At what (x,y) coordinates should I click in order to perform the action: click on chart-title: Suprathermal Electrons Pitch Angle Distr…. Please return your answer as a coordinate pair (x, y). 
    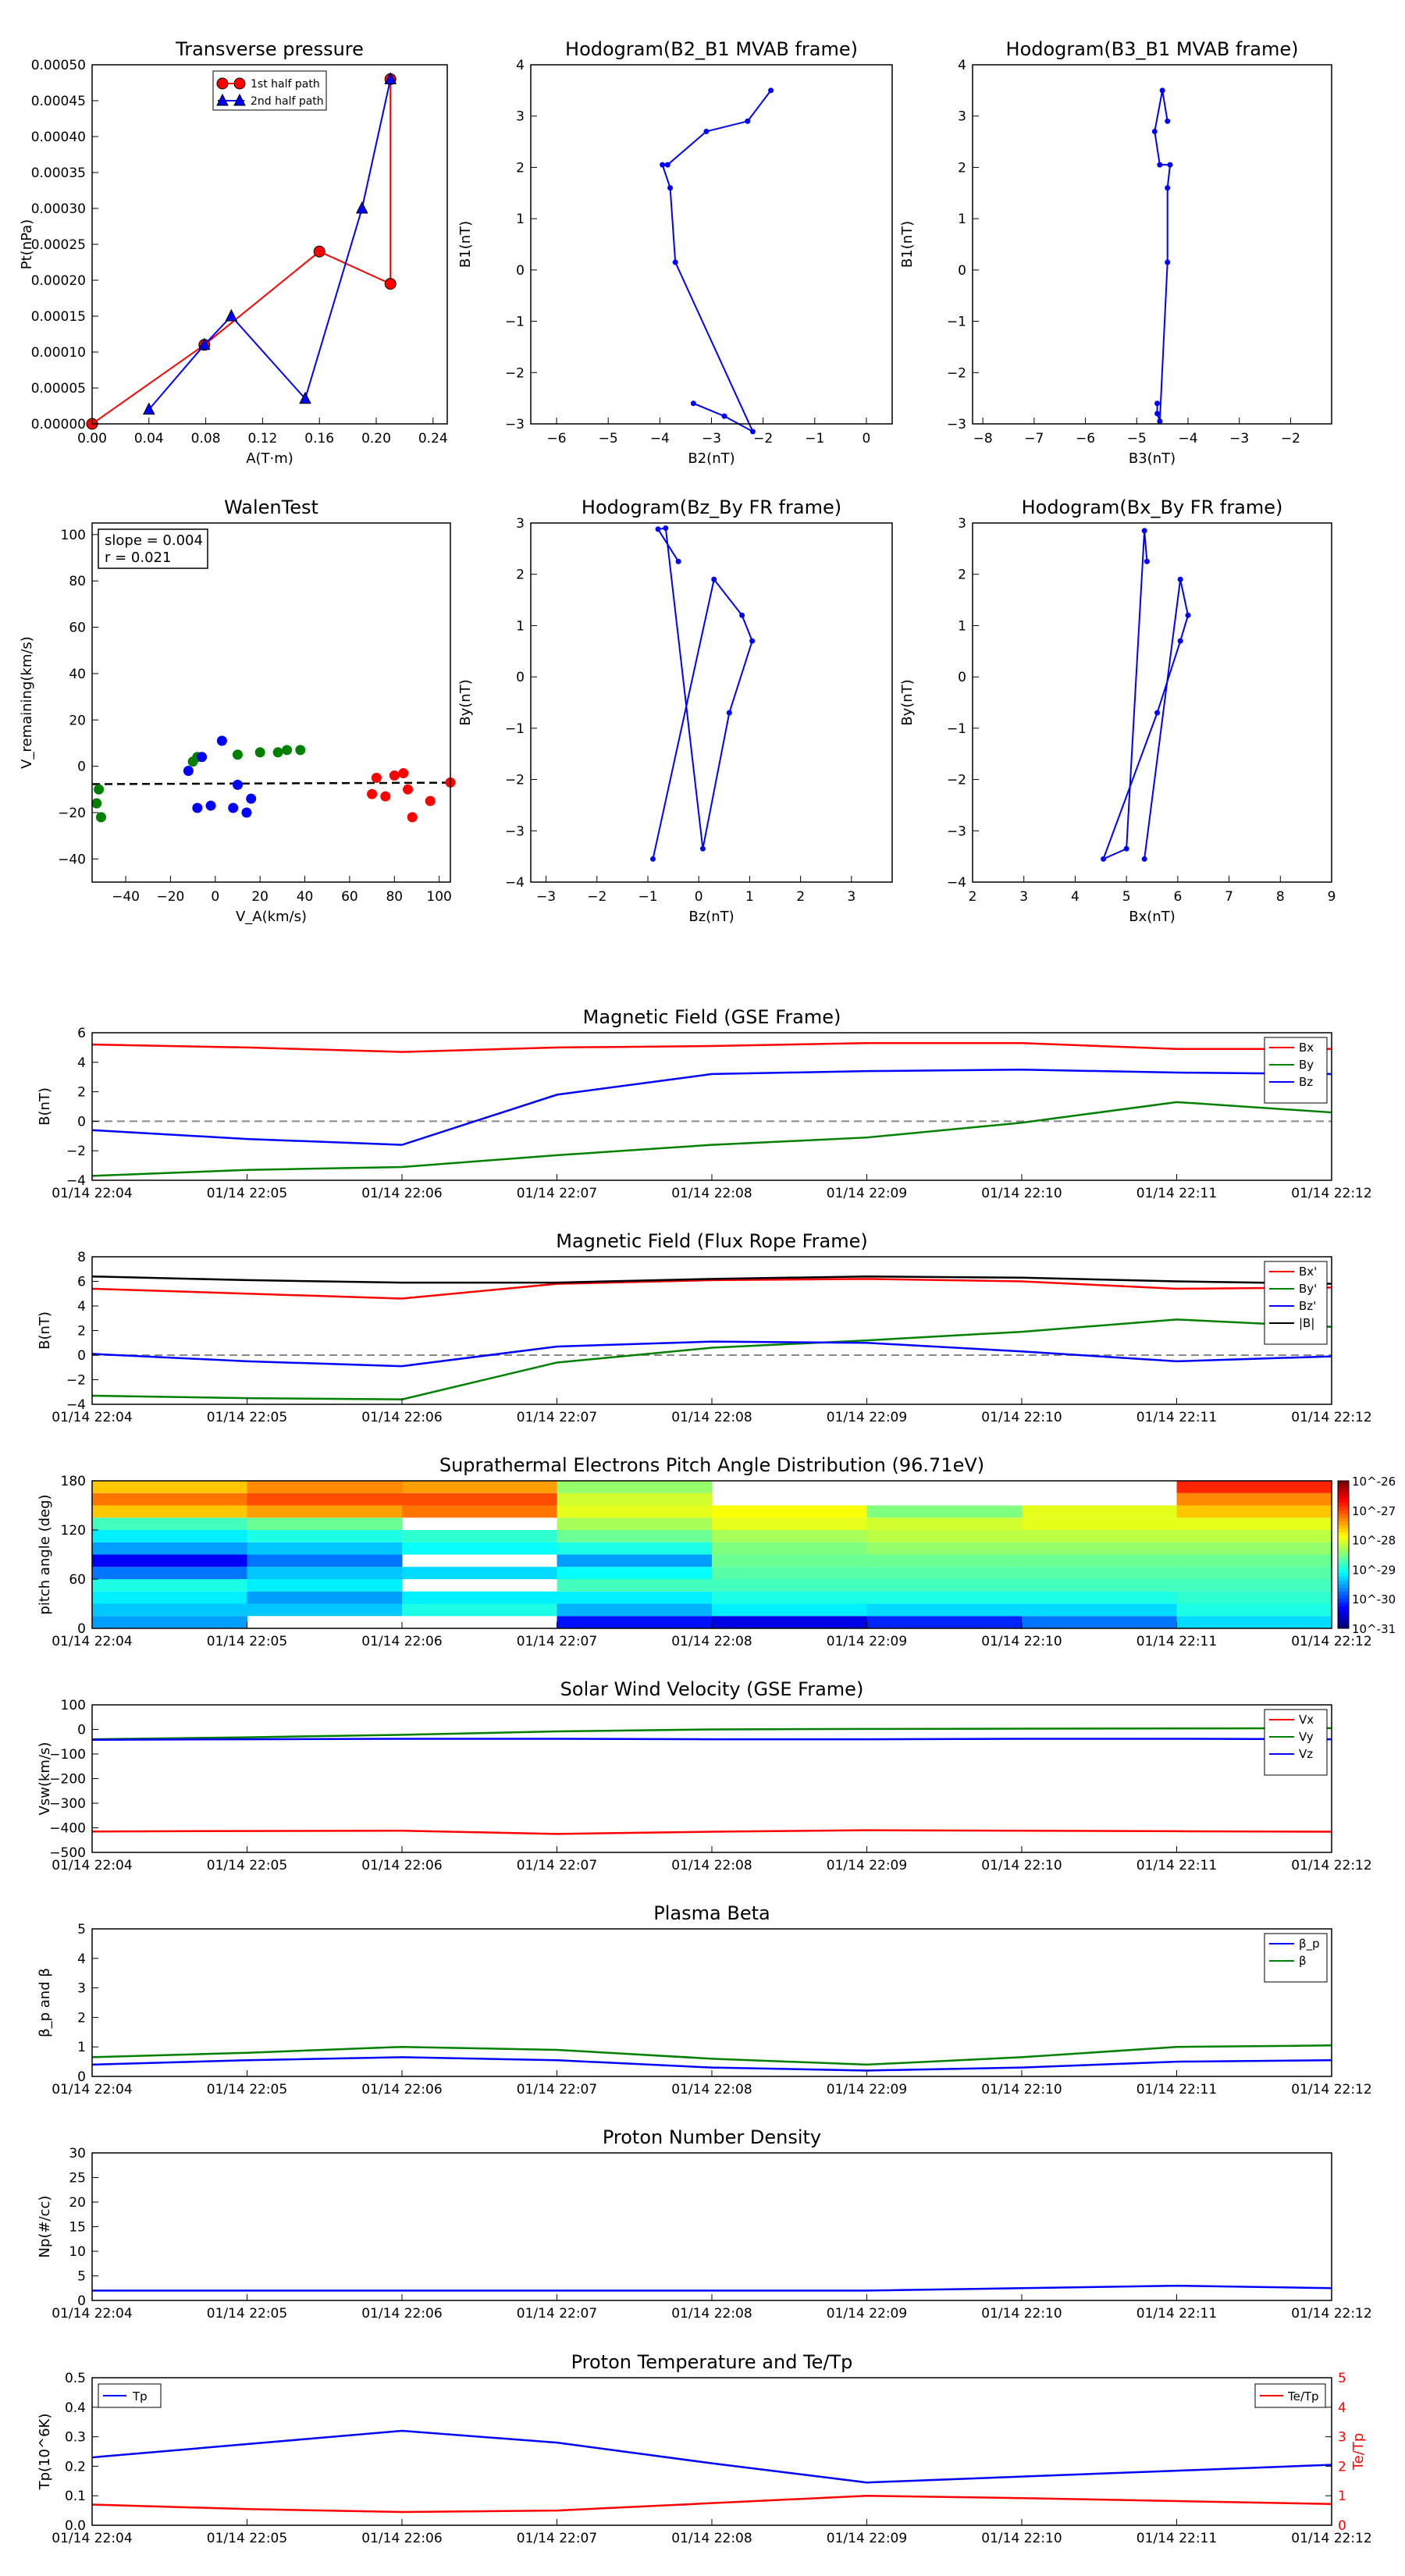
    Looking at the image, I should click on (712, 1465).